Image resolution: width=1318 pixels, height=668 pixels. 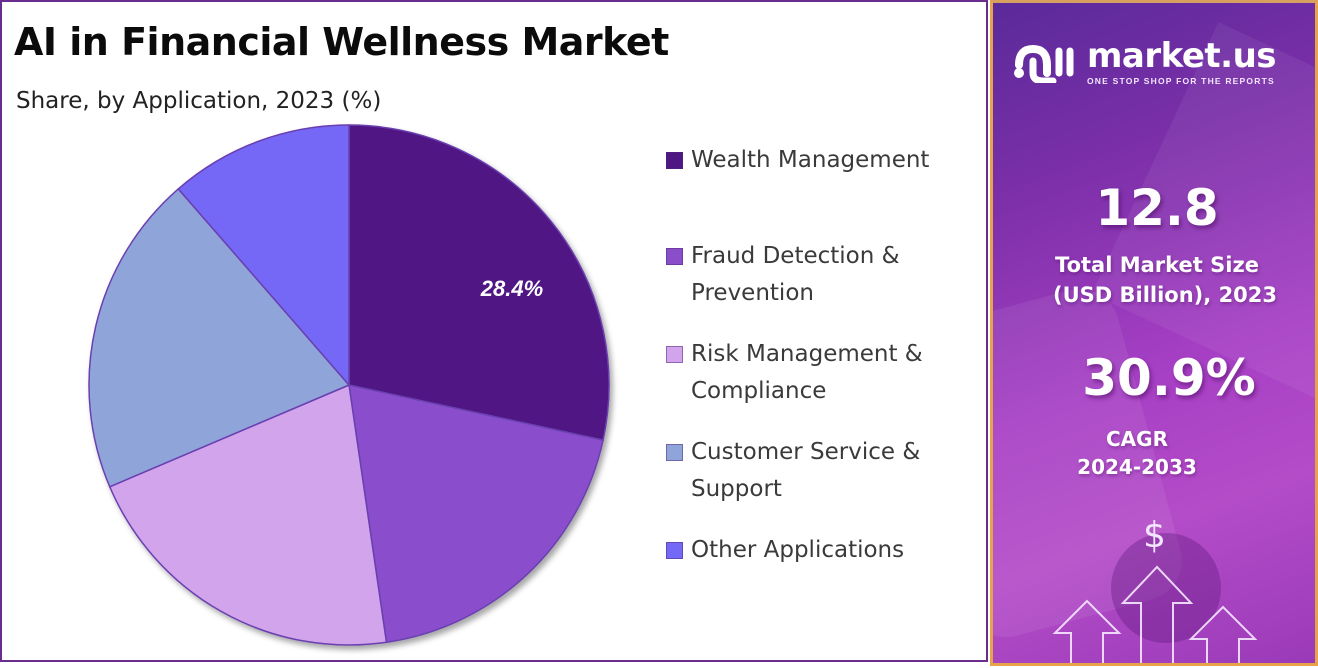 I want to click on pie-slice-risk-management-compliance, so click(x=248, y=514).